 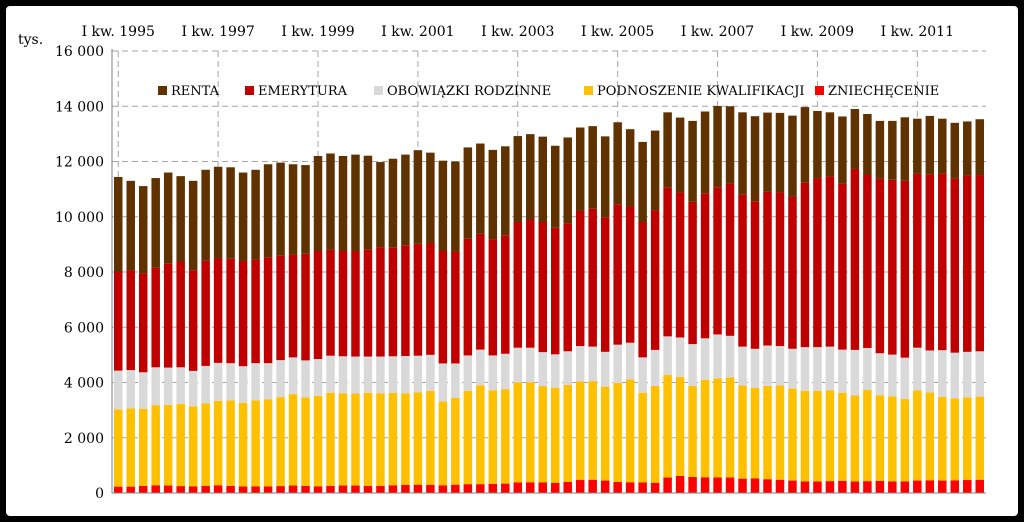 I want to click on x-tick-label: I kw. 1995, so click(x=118, y=32).